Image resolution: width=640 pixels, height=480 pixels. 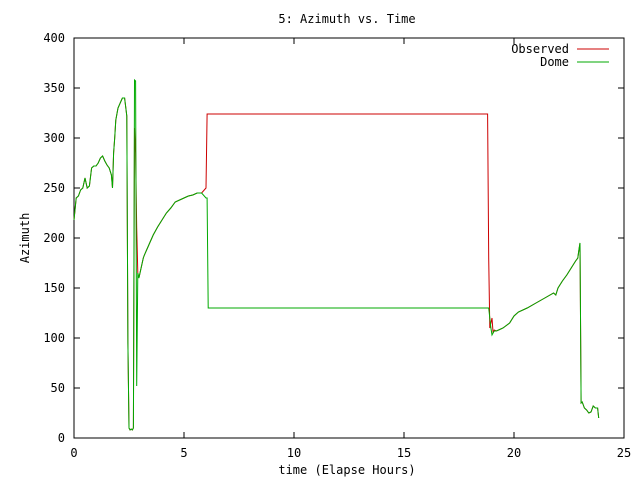 I want to click on legend-label: Observed, so click(x=540, y=49).